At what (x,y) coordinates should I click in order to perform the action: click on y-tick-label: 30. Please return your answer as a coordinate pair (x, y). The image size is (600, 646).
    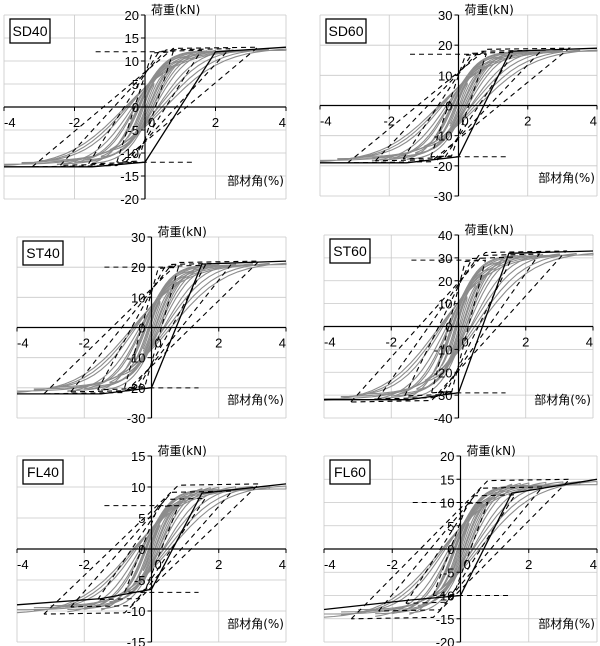
    Looking at the image, I should click on (445, 258).